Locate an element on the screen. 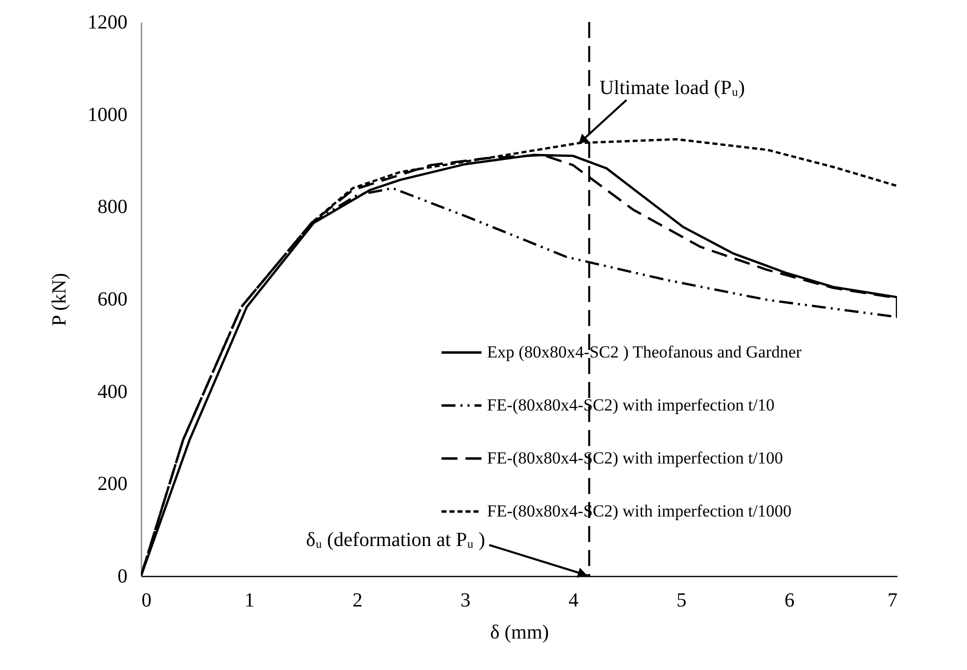 Image resolution: width=967 pixels, height=670 pixels. x-tick-label: 3 is located at coordinates (465, 601).